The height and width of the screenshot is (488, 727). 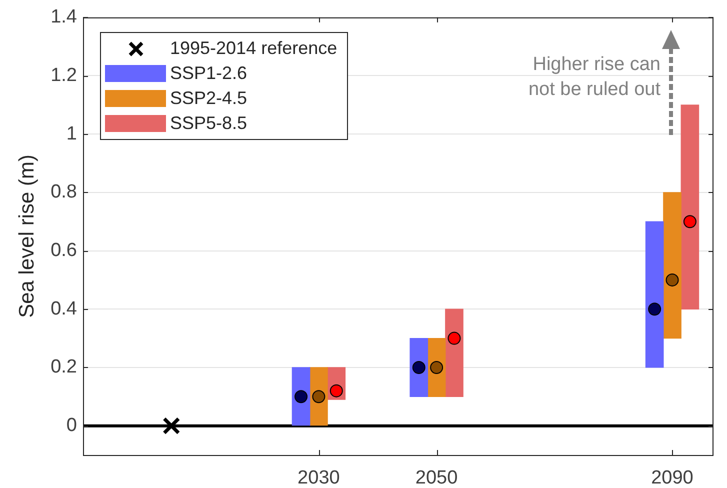 What do you see at coordinates (63, 367) in the screenshot?
I see `y-tick-label: 0.2` at bounding box center [63, 367].